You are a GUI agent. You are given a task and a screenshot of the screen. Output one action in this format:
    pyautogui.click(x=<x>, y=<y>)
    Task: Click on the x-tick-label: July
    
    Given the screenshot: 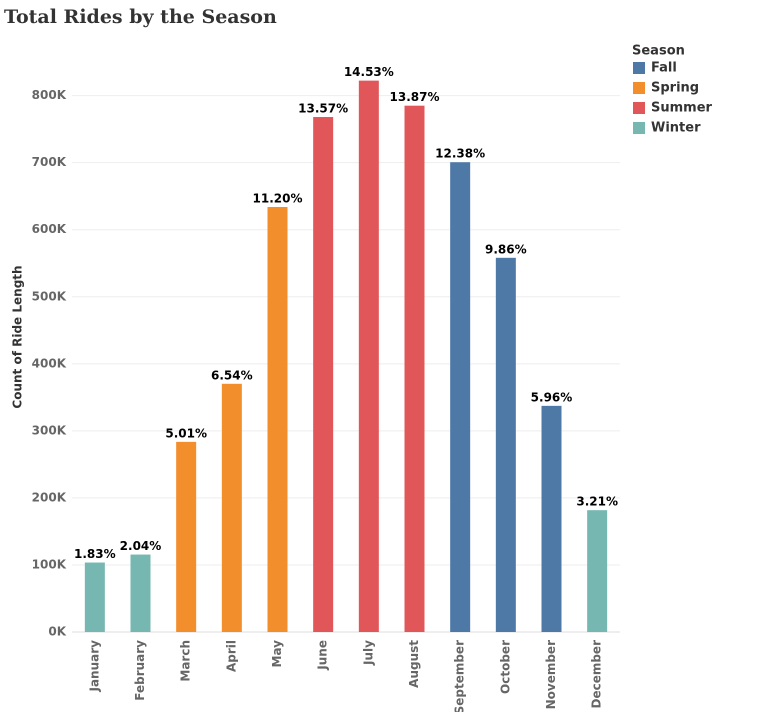 What is the action you would take?
    pyautogui.click(x=368, y=653)
    